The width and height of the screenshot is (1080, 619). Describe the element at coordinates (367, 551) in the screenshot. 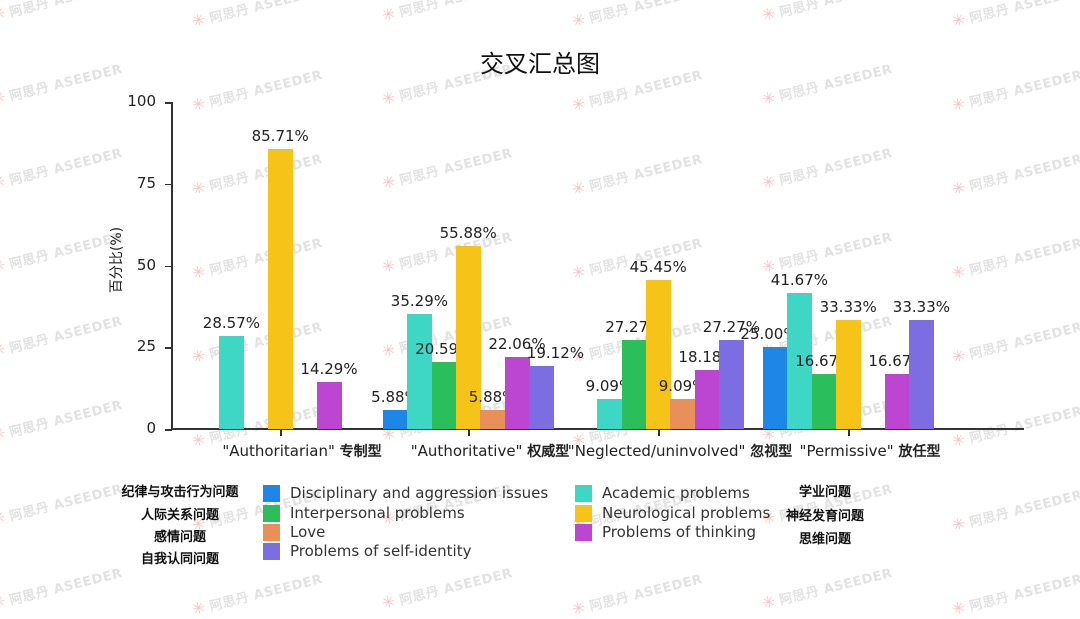

I see `legend-item: Problems of self-identity` at that location.